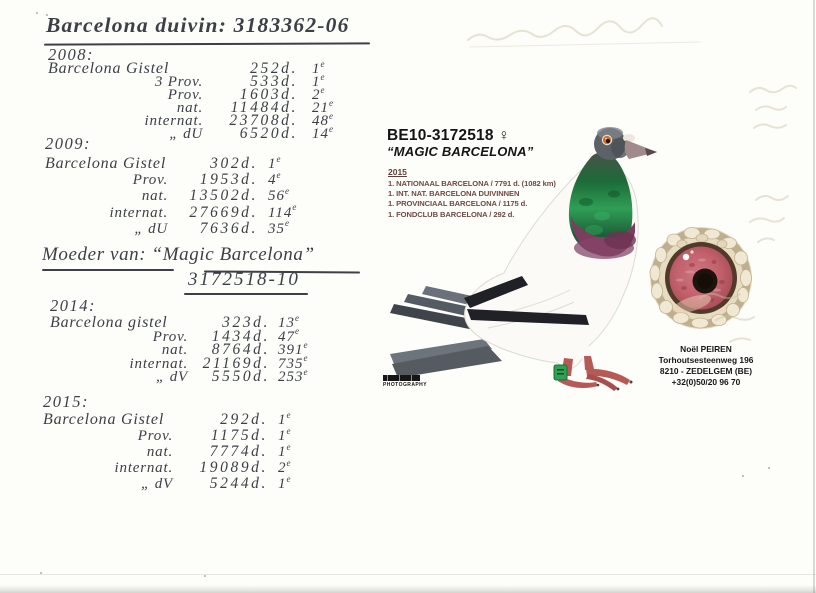  Describe the element at coordinates (167, 434) in the screenshot. I see `result-row: Prov. 1175d. 1e` at that location.